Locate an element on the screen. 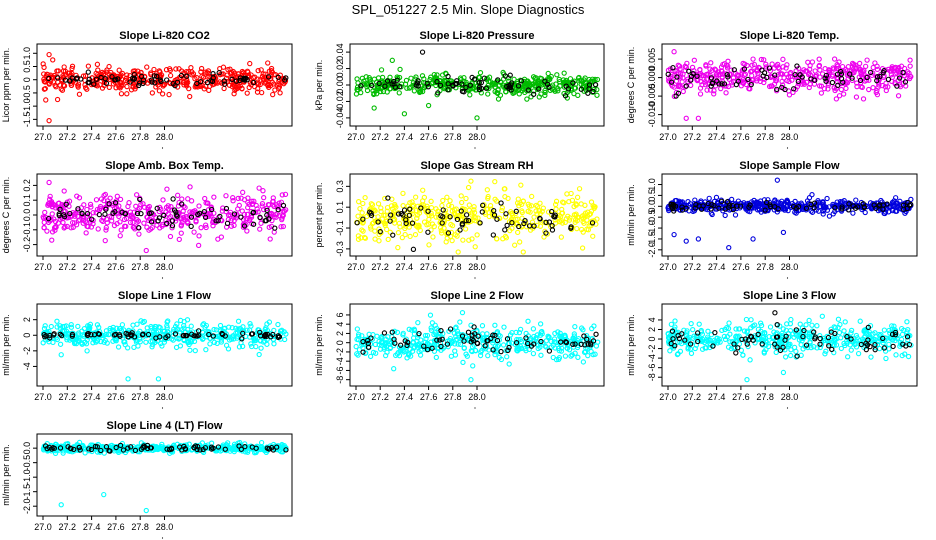  x-tick-label: 27.8 is located at coordinates (453, 137).